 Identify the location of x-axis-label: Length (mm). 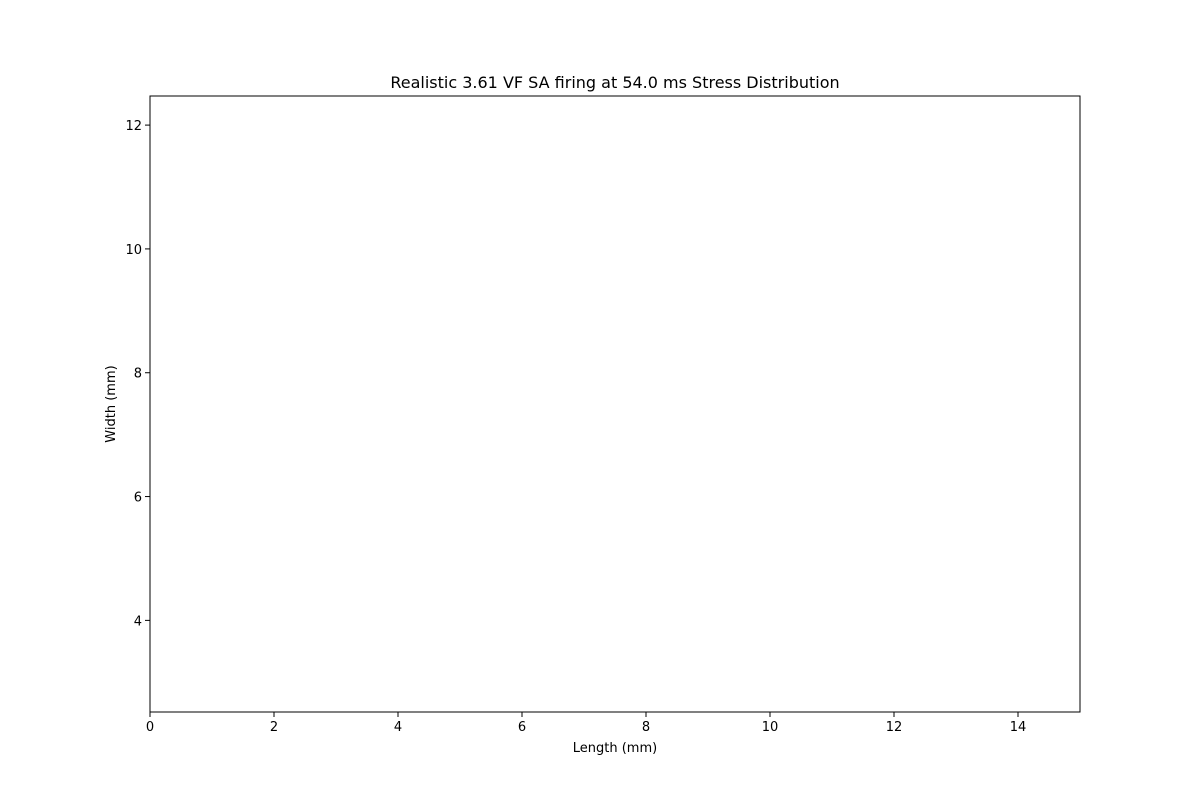
(615, 748).